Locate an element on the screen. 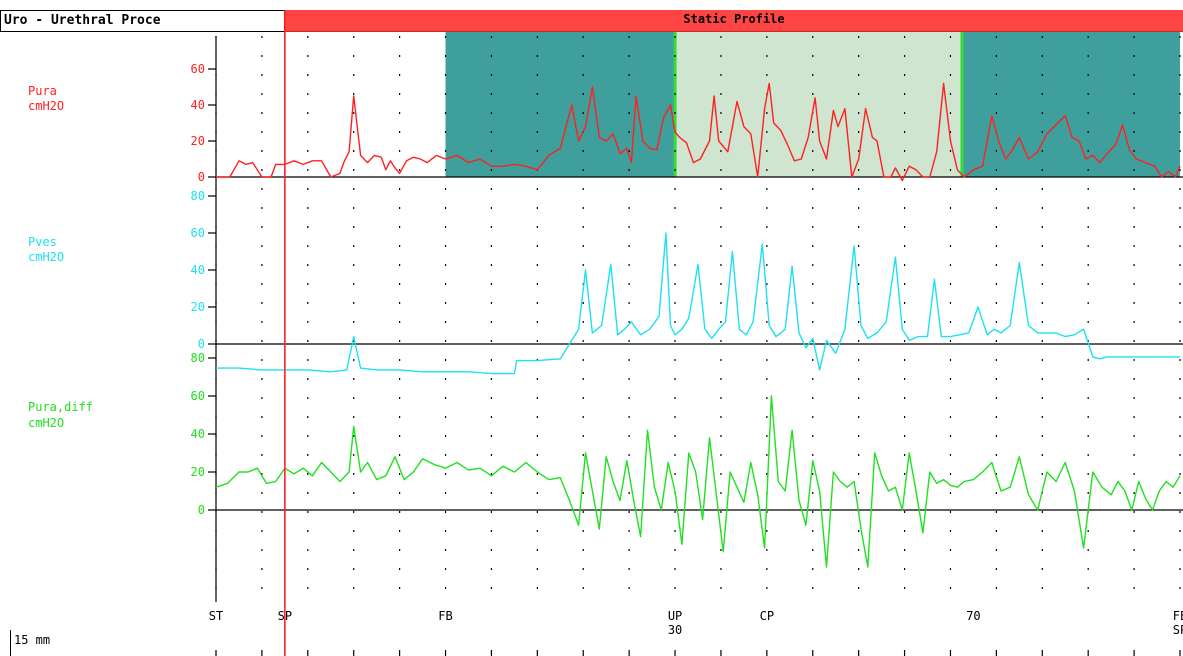  marker-sublabel: 30 is located at coordinates (675, 630).